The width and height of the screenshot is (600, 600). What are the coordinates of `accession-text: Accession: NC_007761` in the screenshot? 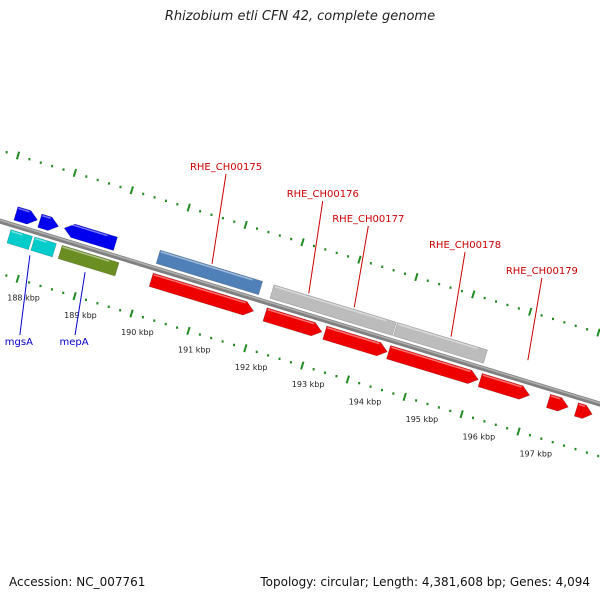 It's located at (77, 582).